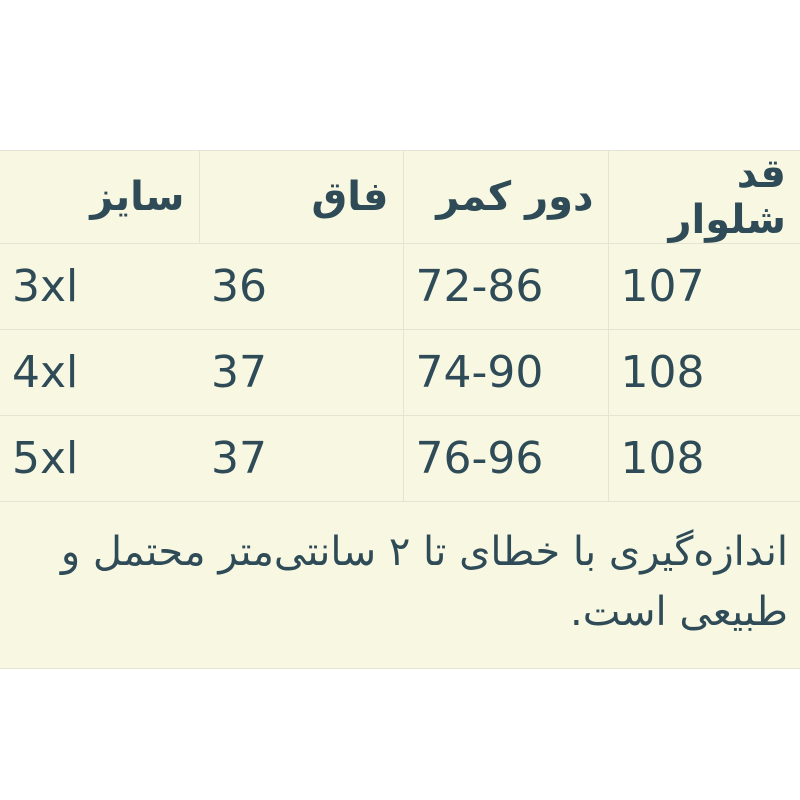 This screenshot has width=800, height=800. Describe the element at coordinates (301, 286) in the screenshot. I see `cell-rise: 36` at that location.